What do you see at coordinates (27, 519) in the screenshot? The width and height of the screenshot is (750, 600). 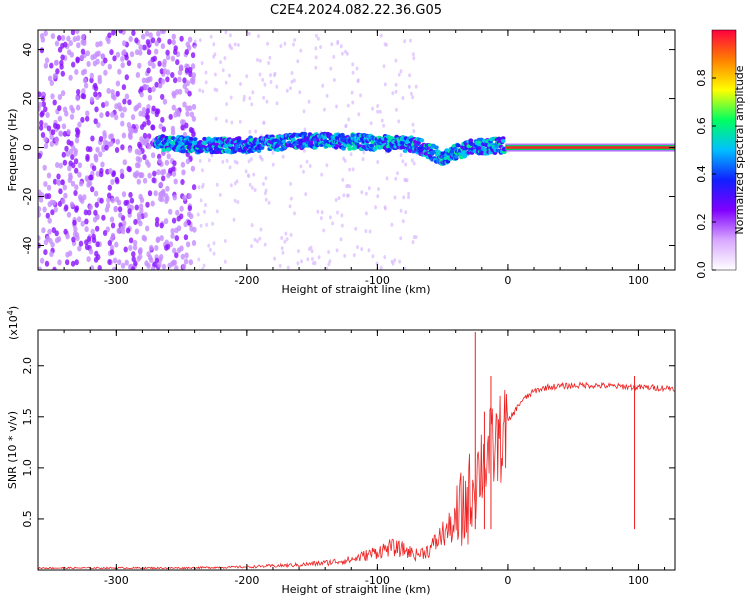 I see `y-tick-label: 0.5` at bounding box center [27, 519].